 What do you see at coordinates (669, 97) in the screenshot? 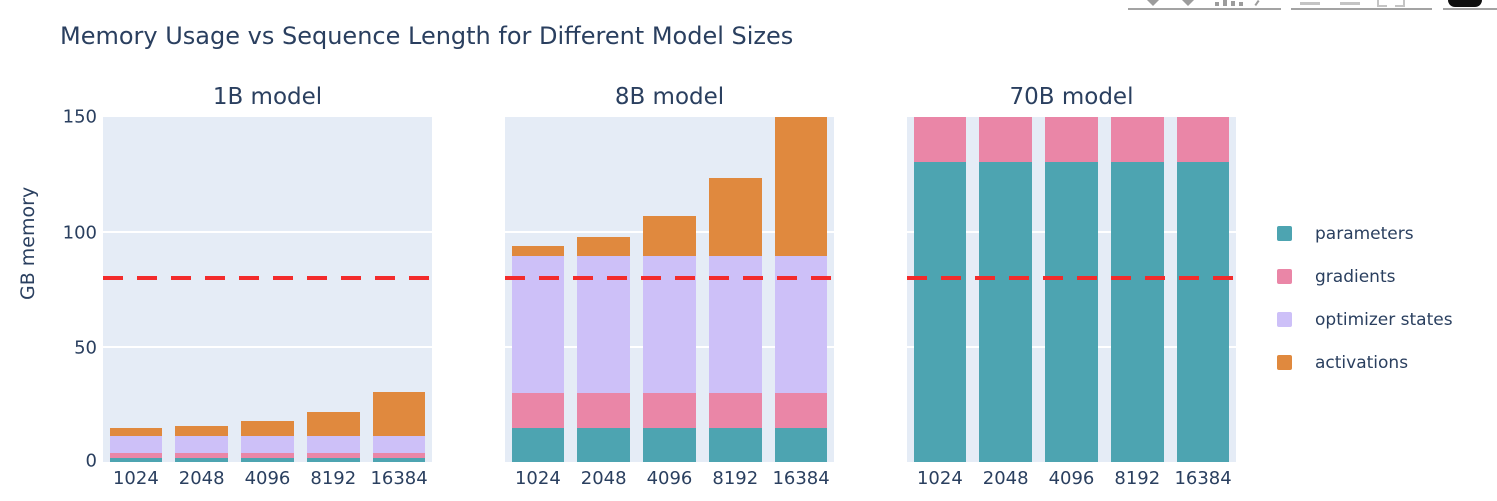
I see `subplot-title-8b: 8B model` at bounding box center [669, 97].